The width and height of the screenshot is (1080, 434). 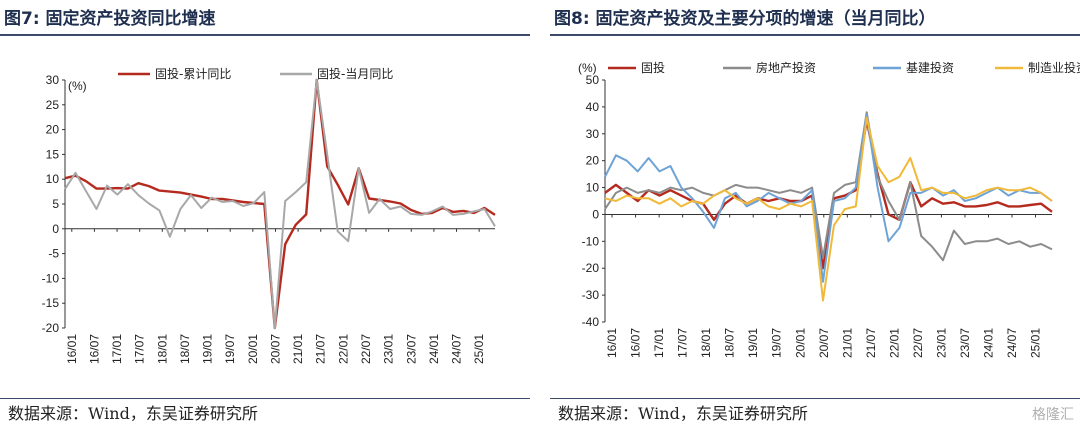 What do you see at coordinates (55, 204) in the screenshot?
I see `y-tick-label: 5` at bounding box center [55, 204].